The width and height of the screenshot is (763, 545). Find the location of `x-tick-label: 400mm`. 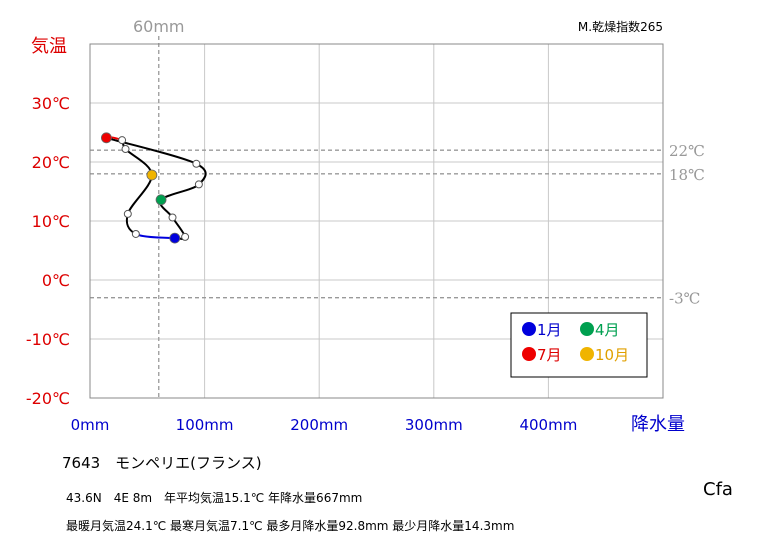

x-tick-label: 400mm is located at coordinates (548, 425).